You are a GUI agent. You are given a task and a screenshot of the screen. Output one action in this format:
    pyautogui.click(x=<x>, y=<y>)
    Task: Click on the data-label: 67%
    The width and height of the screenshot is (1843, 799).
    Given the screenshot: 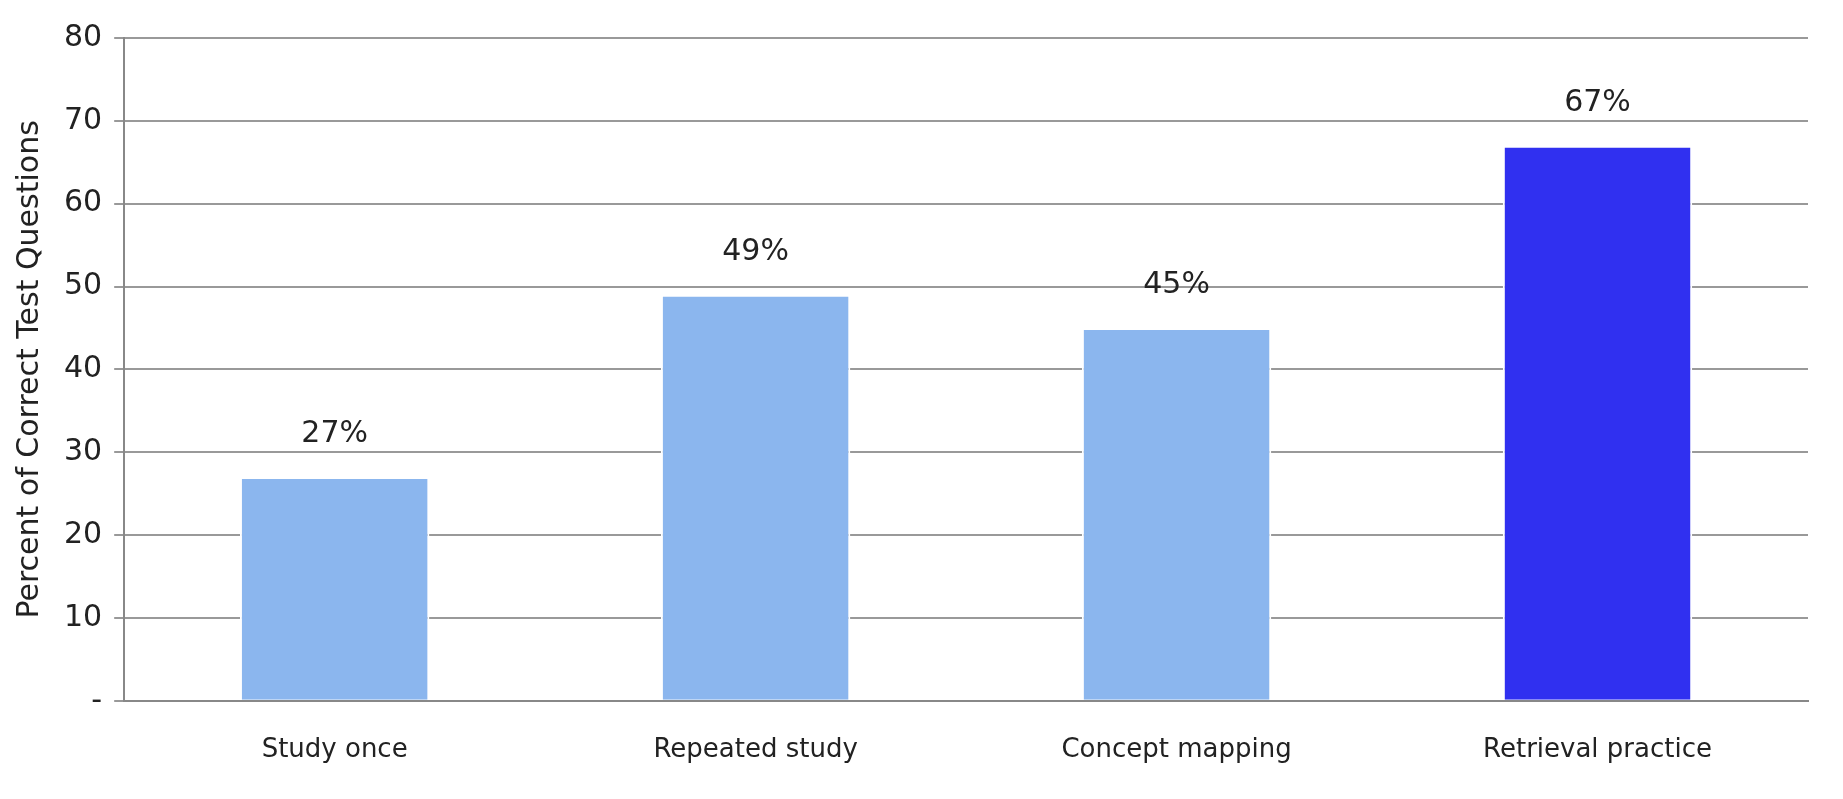 What is the action you would take?
    pyautogui.click(x=1597, y=100)
    